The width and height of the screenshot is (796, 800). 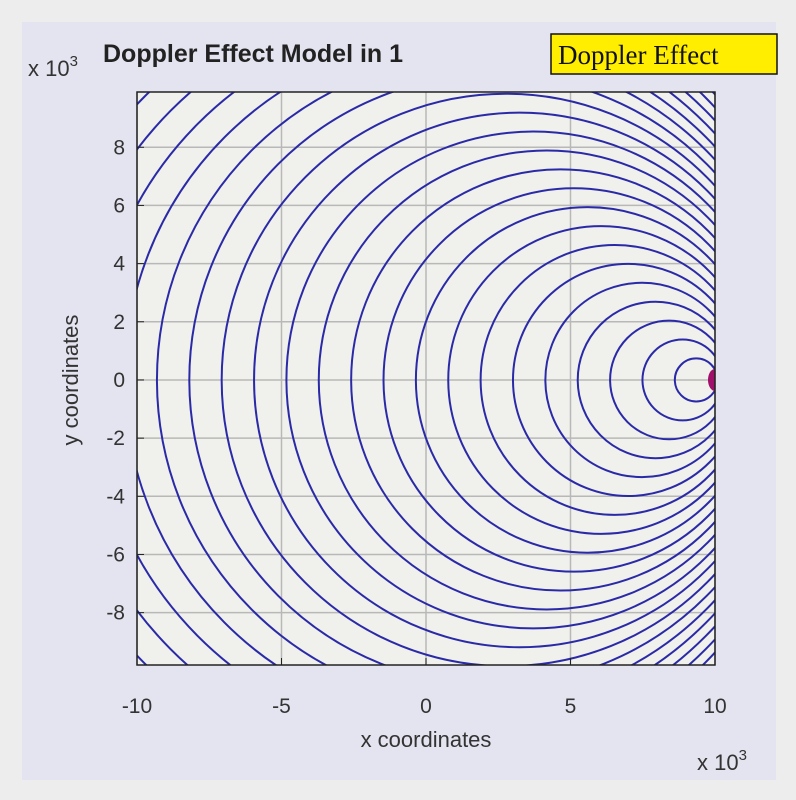 I want to click on y-tick-label: 4, so click(x=119, y=264).